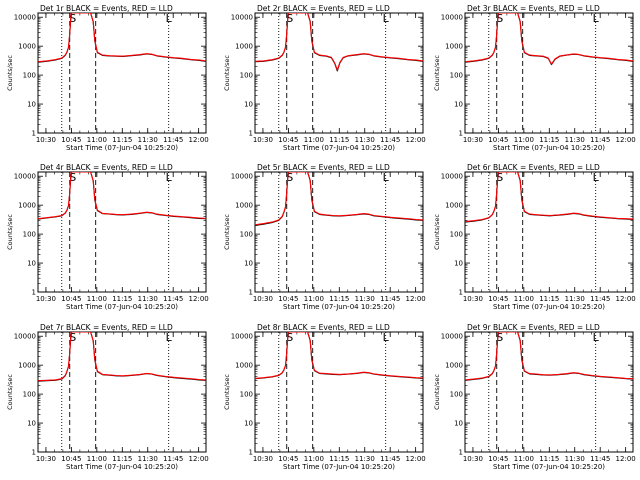 The height and width of the screenshot is (480, 640). Describe the element at coordinates (106, 167) in the screenshot. I see `panel-title: Det 4r BLACK = Events, RED = LLD` at that location.